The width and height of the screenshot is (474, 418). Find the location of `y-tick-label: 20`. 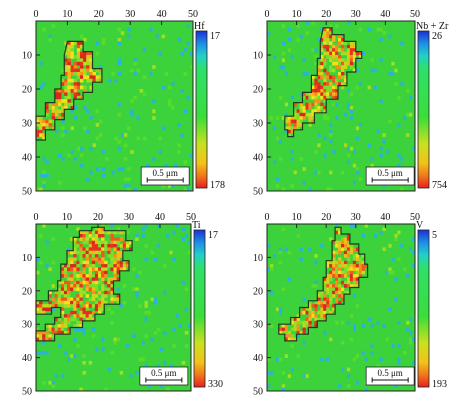

y-tick-label: 20 is located at coordinates (27, 291).